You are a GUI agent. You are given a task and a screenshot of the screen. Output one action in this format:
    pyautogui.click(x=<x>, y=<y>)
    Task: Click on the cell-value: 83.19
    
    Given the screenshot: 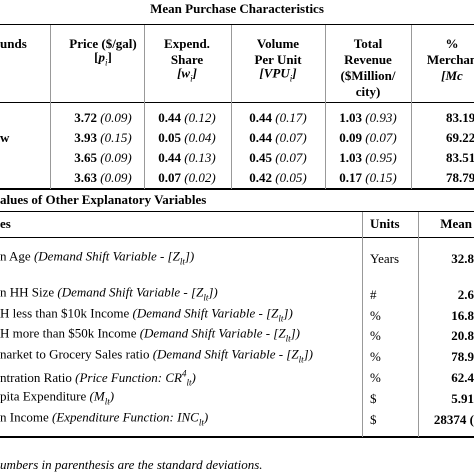 What is the action you would take?
    pyautogui.click(x=460, y=117)
    